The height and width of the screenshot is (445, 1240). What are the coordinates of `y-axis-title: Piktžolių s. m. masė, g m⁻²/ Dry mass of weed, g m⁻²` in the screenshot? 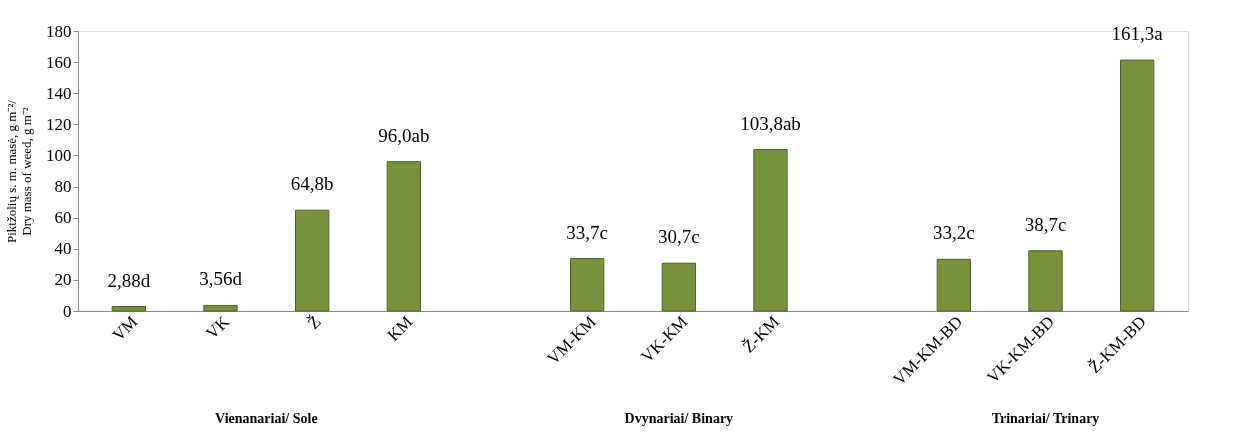 It's located at (19, 171).